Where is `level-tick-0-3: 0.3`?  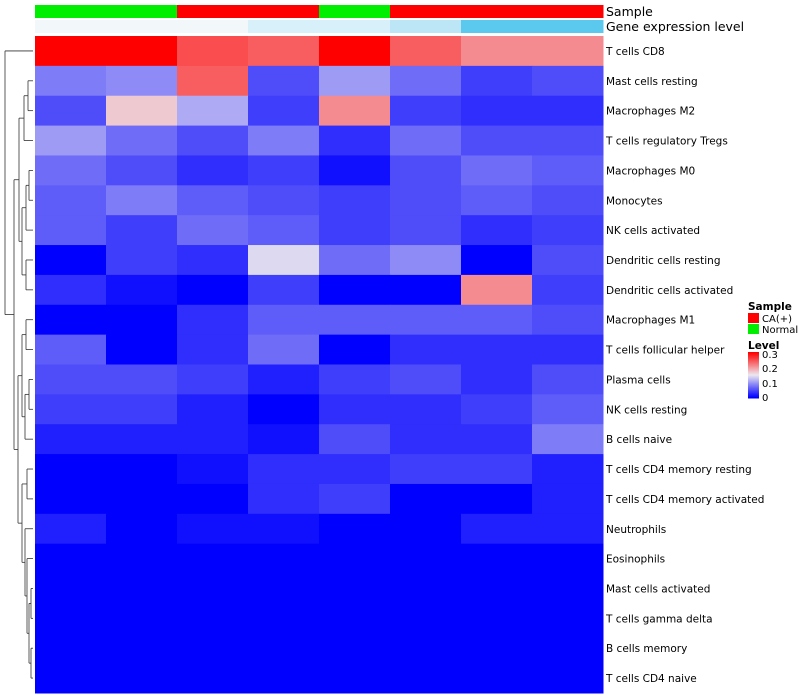
level-tick-0-3: 0.3 is located at coordinates (770, 355).